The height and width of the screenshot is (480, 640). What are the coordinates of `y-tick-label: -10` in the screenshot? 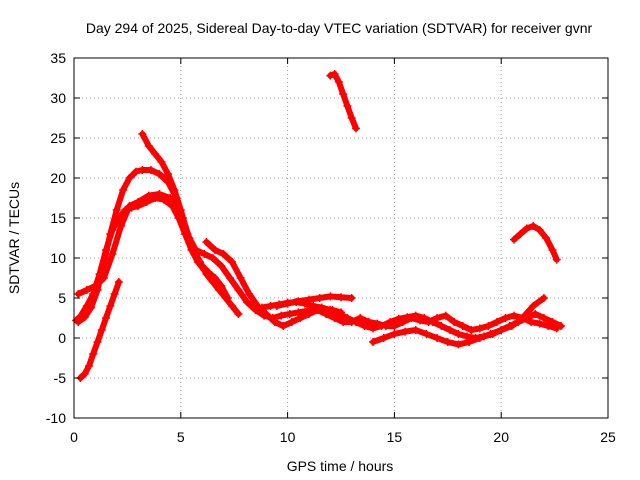 It's located at (56, 418).